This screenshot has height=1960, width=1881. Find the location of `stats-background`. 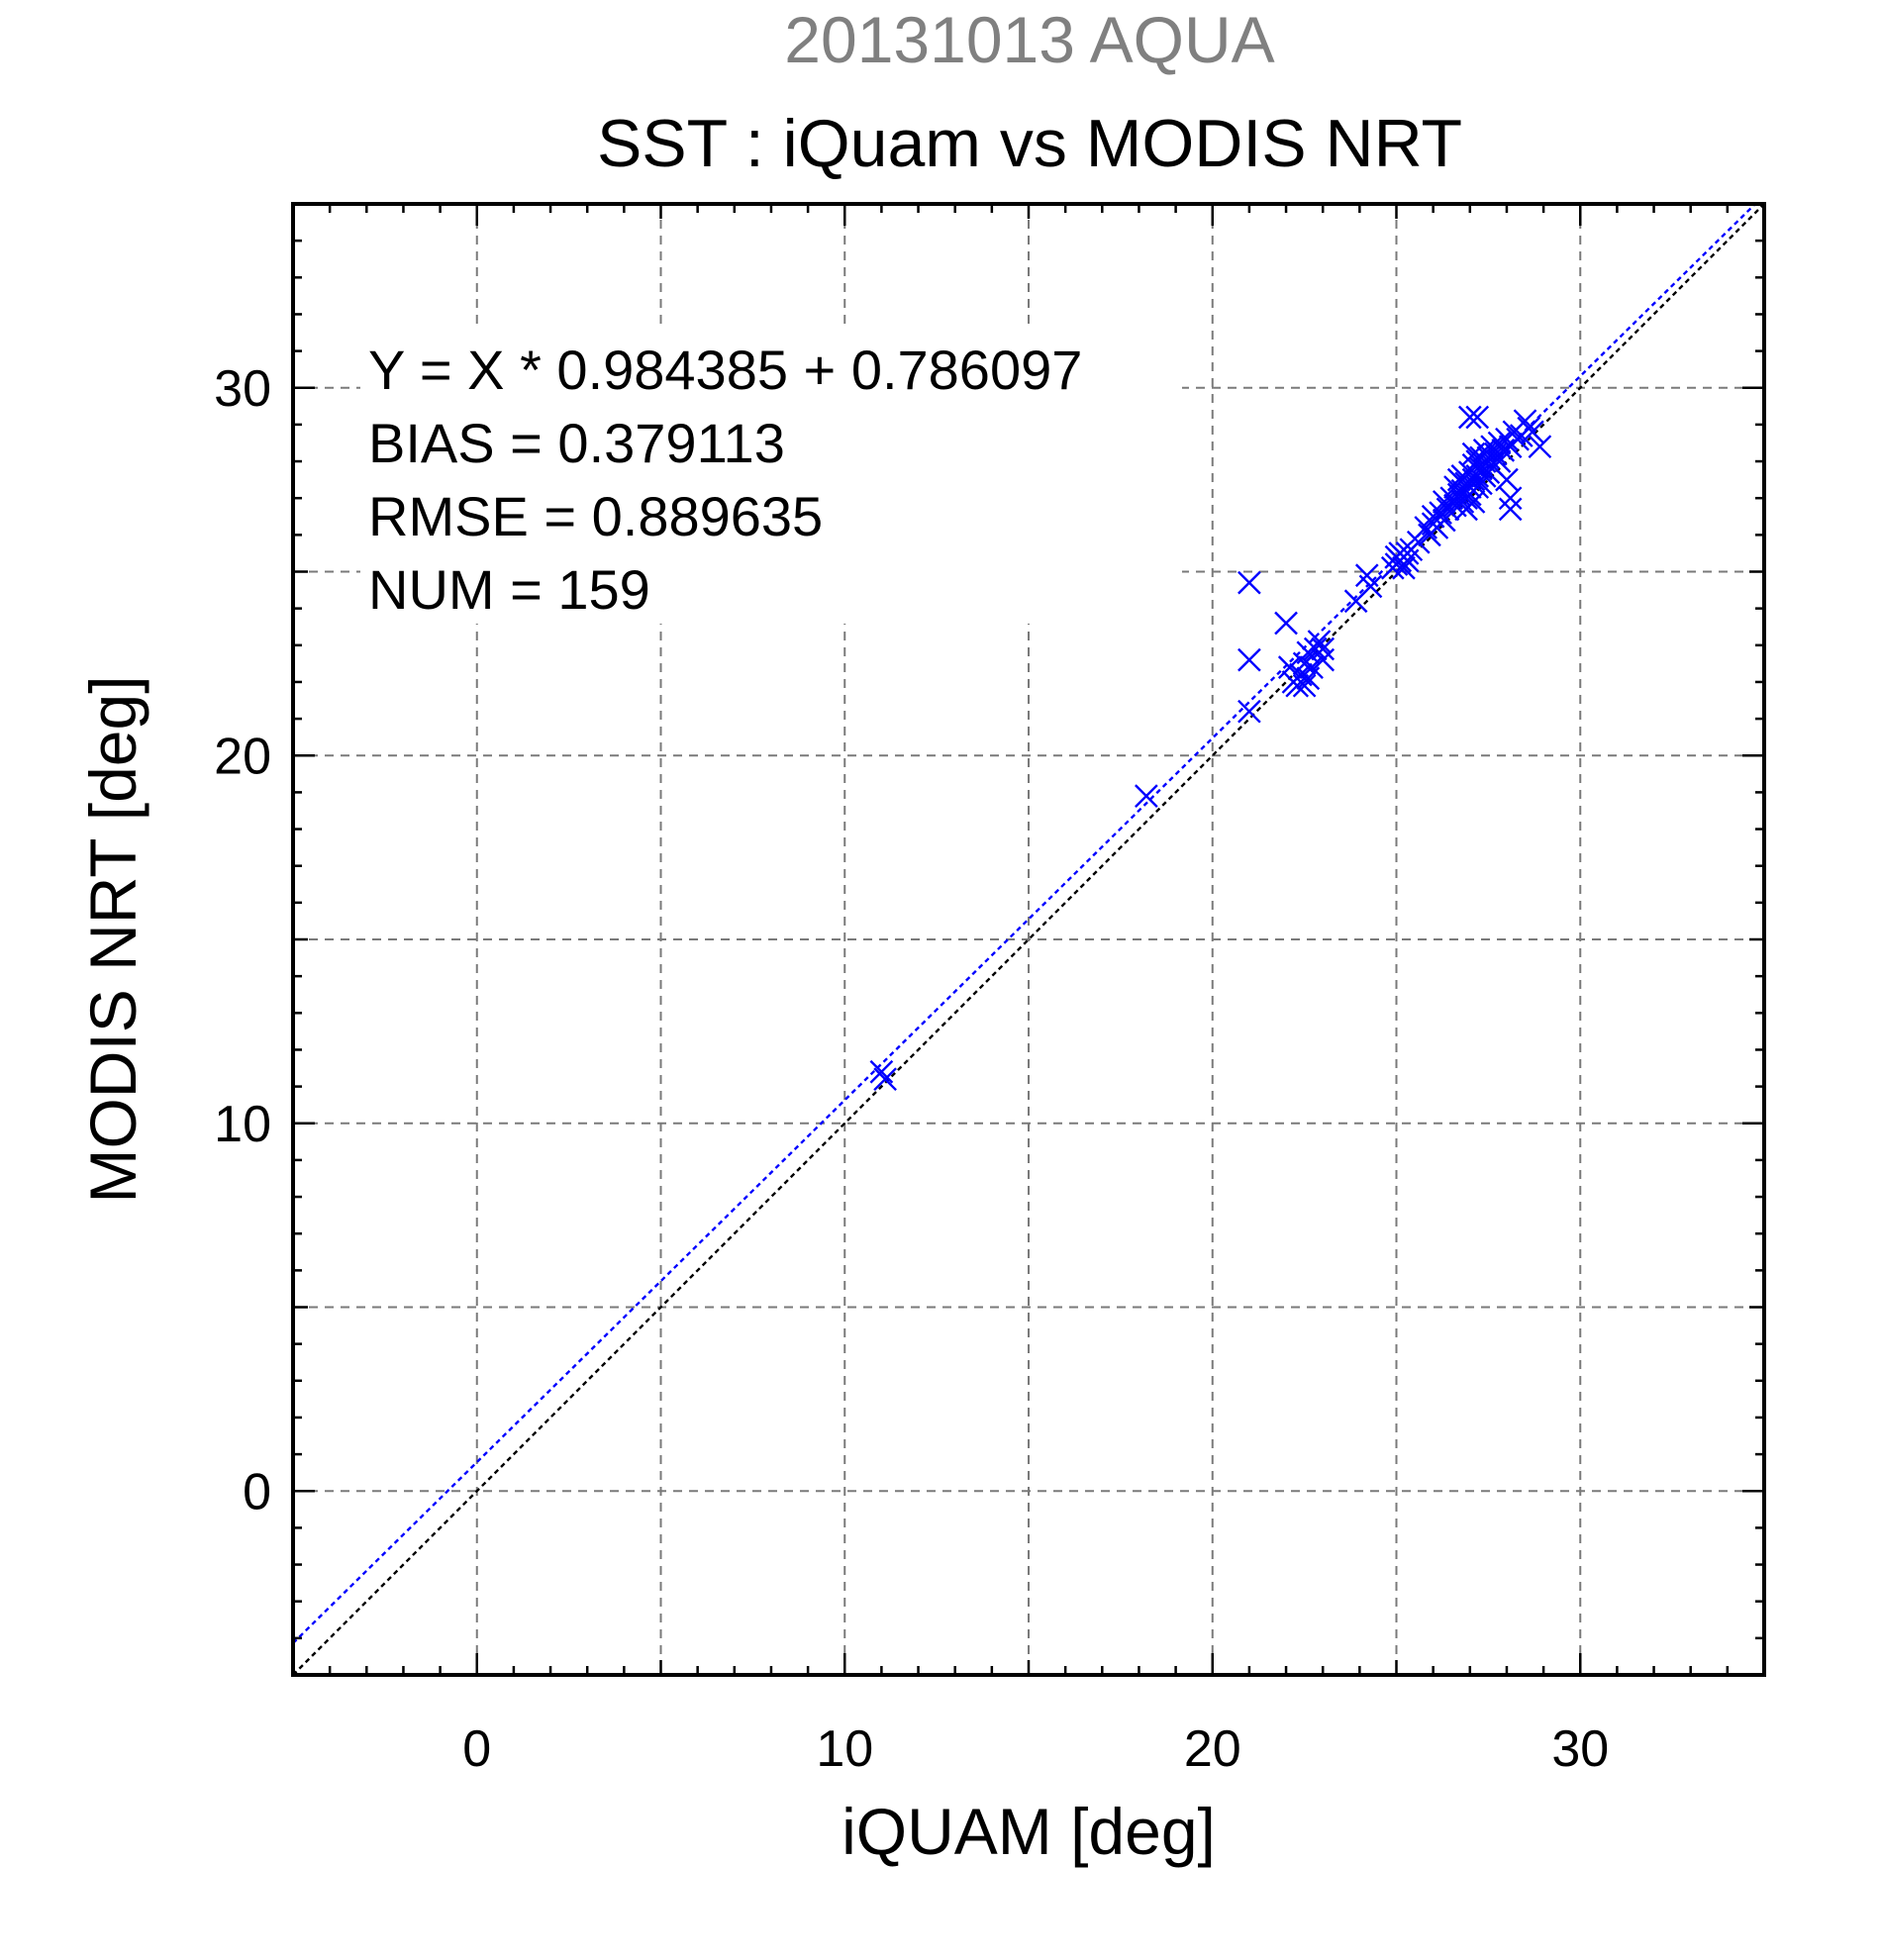

stats-background is located at coordinates (771, 475).